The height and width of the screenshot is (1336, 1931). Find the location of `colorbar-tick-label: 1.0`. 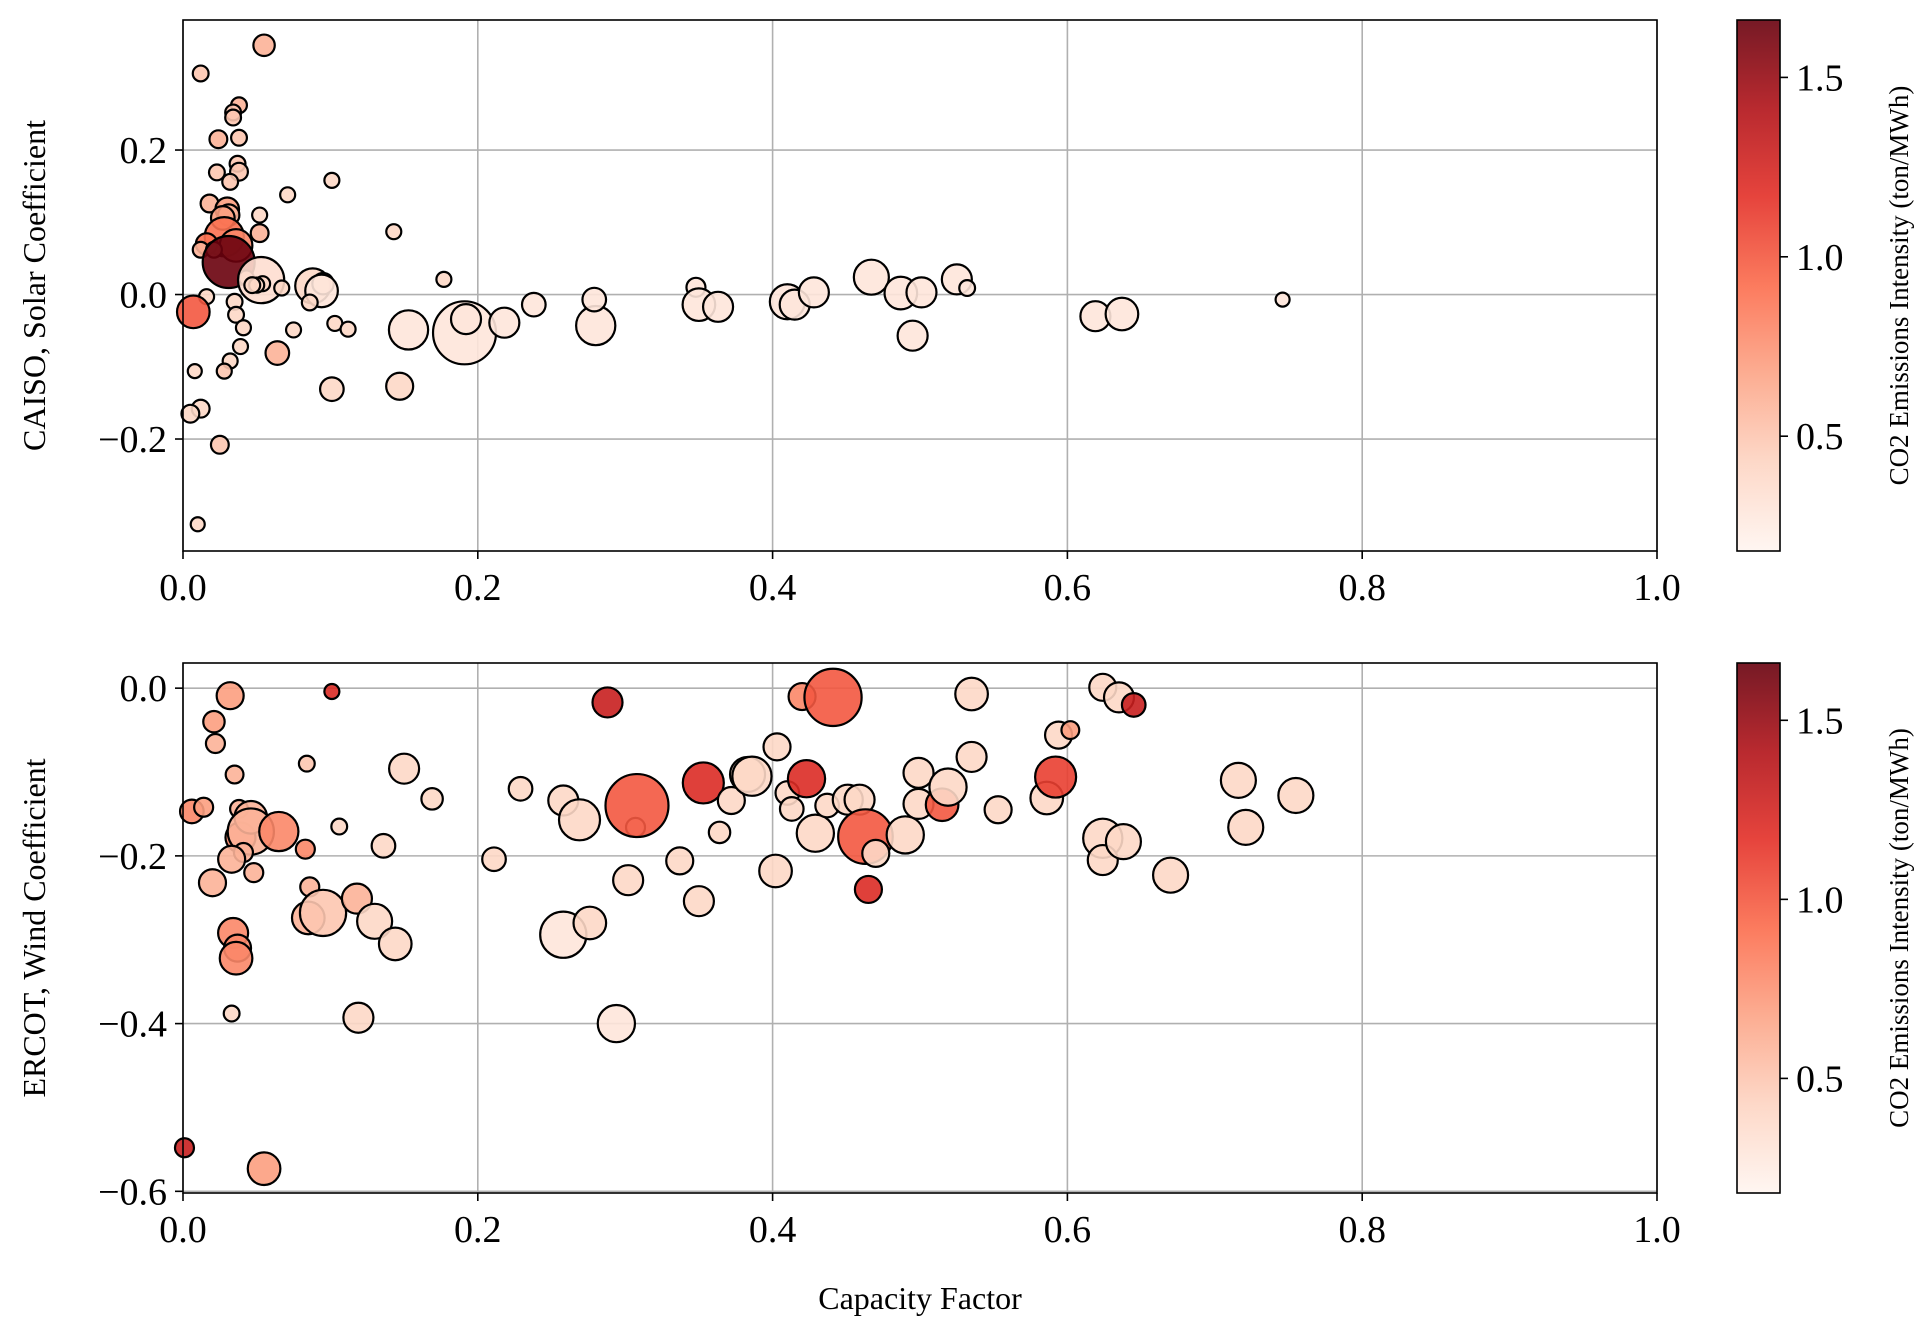

colorbar-tick-label: 1.0 is located at coordinates (1820, 258).